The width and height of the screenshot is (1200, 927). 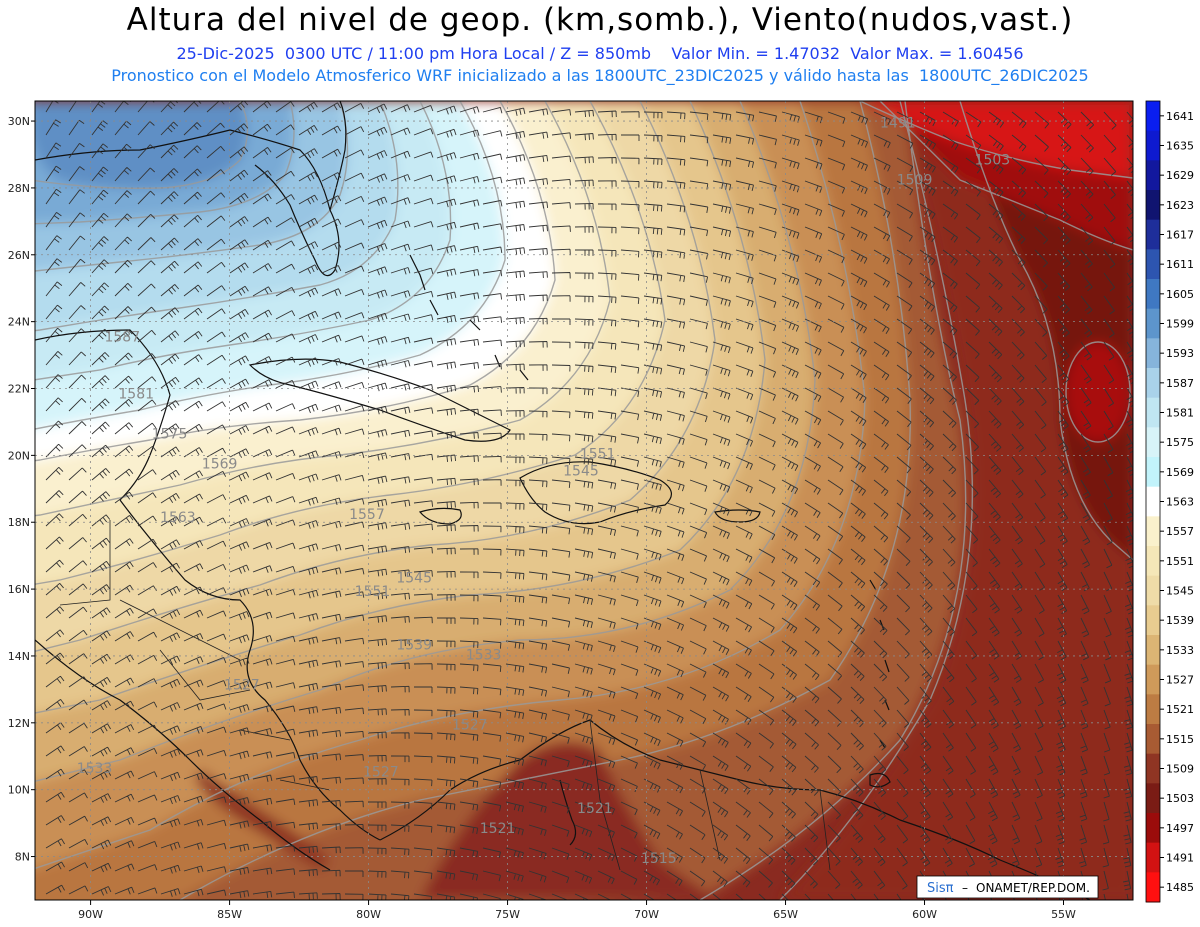 I want to click on coast-lake-maracaibo, so click(x=568, y=812).